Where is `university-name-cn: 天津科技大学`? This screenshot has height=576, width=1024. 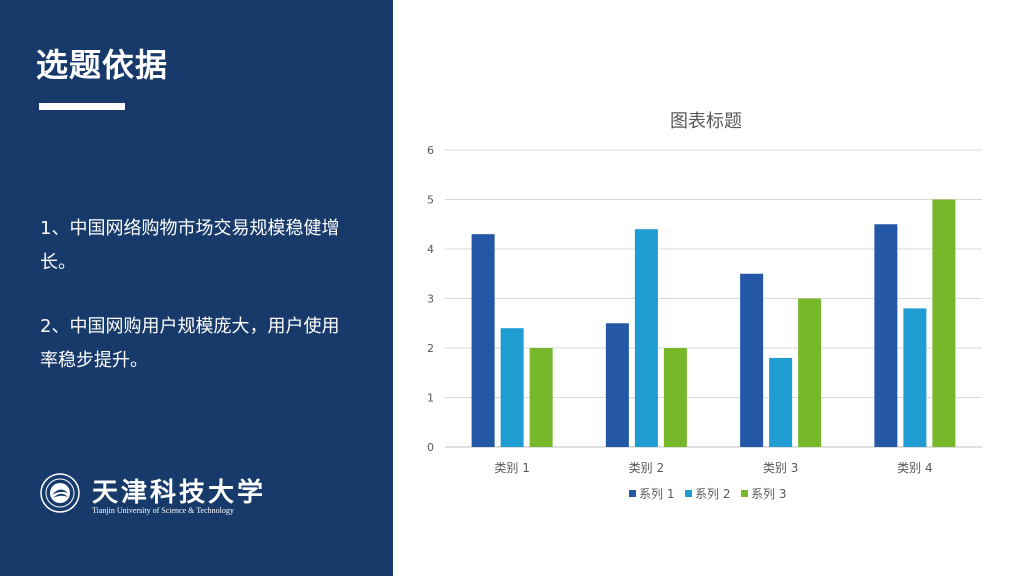
university-name-cn: 天津科技大学 is located at coordinates (179, 493).